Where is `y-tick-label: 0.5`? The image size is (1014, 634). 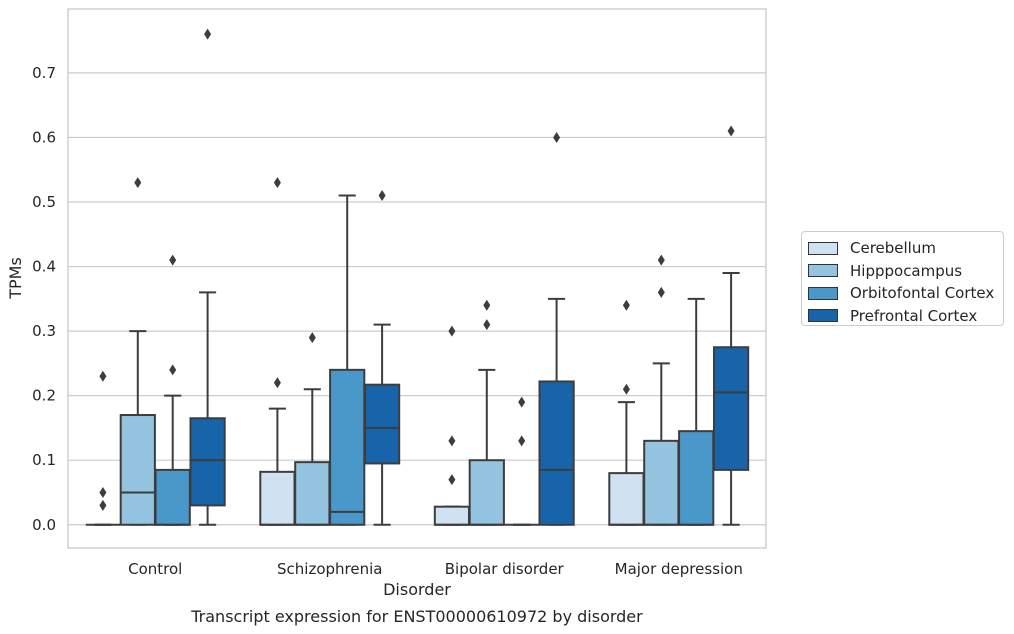 y-tick-label: 0.5 is located at coordinates (44, 202).